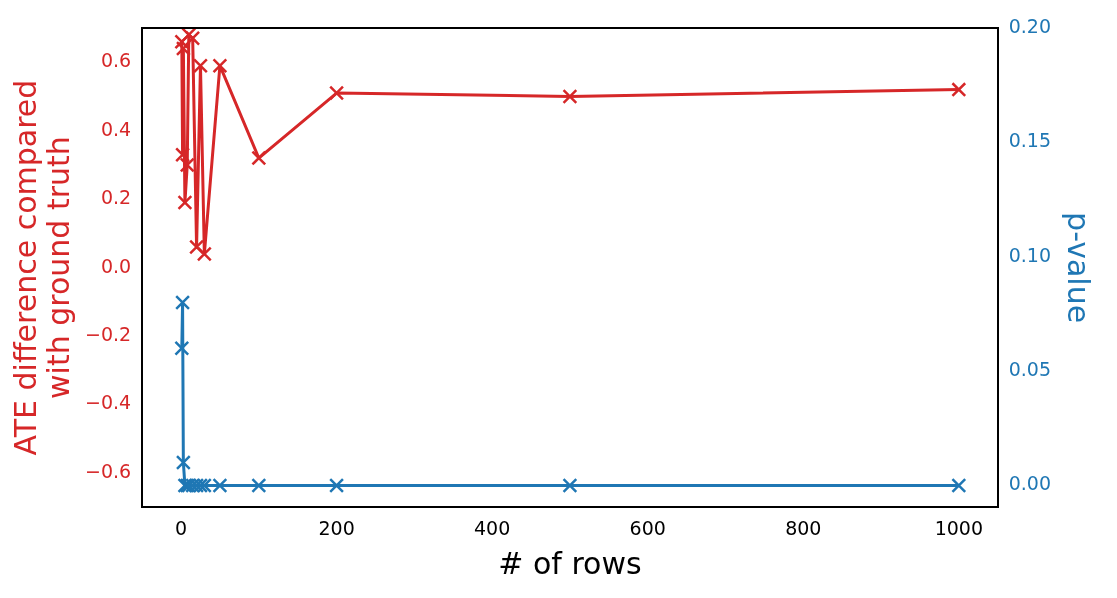 Image resolution: width=1117 pixels, height=598 pixels. Describe the element at coordinates (1030, 254) in the screenshot. I see `y2-tick-label: 0.10` at that location.